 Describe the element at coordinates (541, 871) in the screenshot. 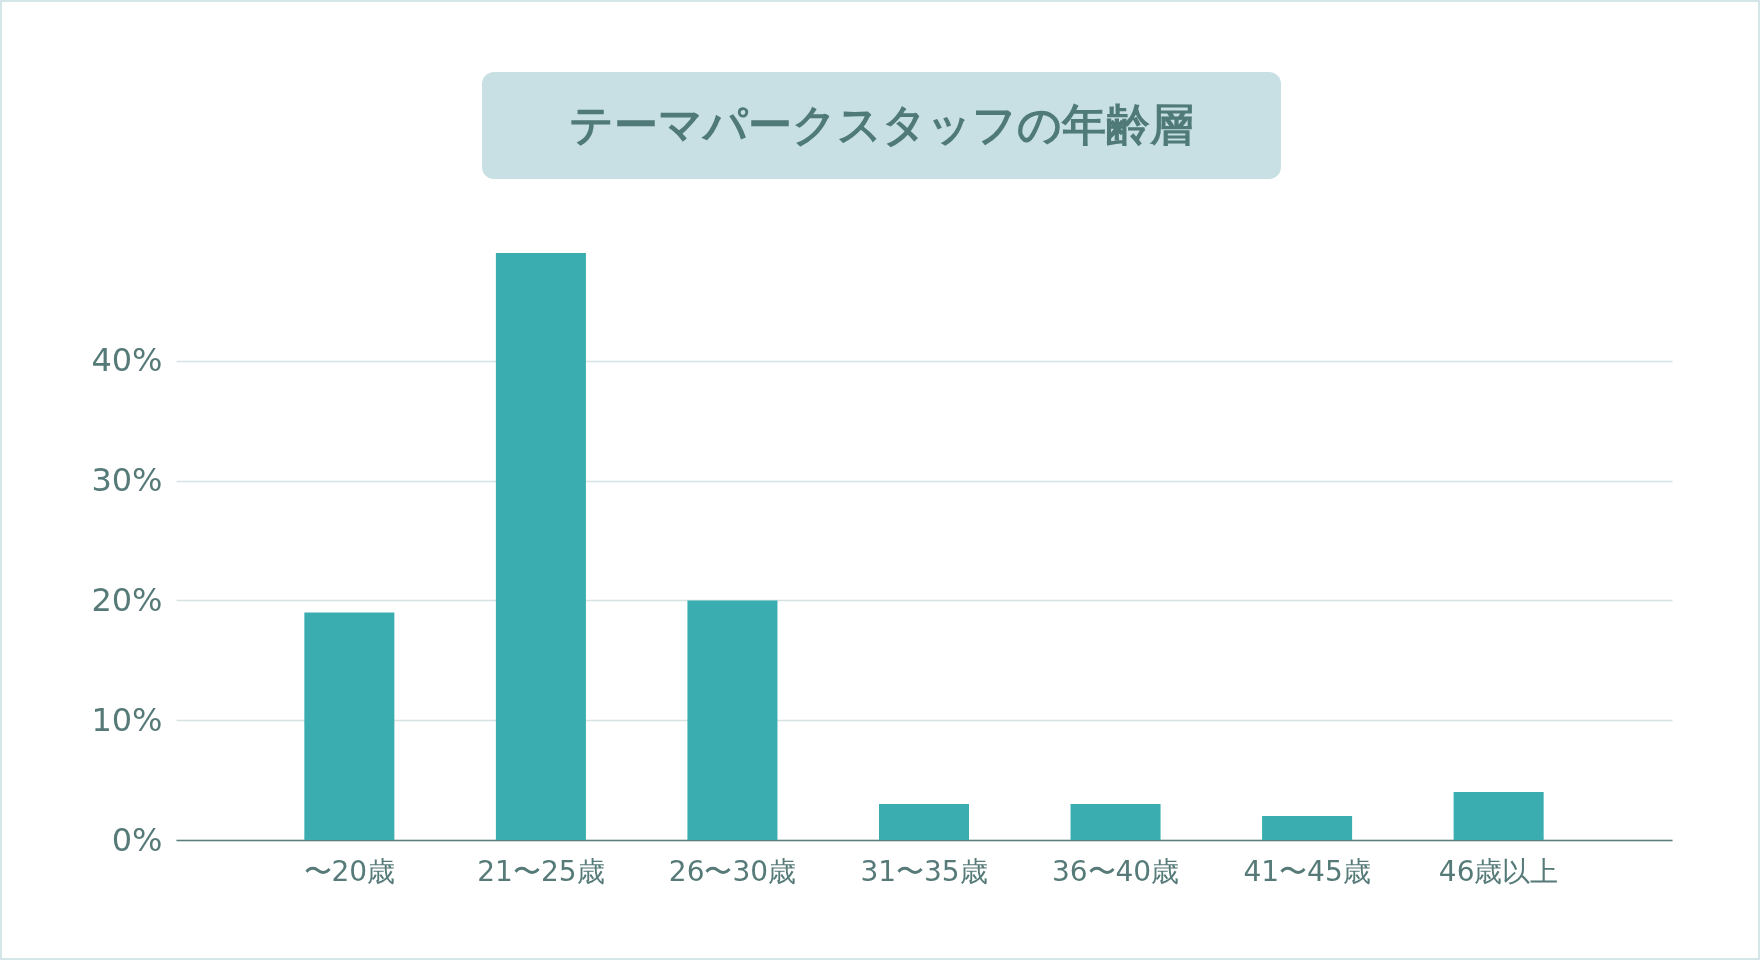

I see `x-tick-label: 21〜25歳` at that location.